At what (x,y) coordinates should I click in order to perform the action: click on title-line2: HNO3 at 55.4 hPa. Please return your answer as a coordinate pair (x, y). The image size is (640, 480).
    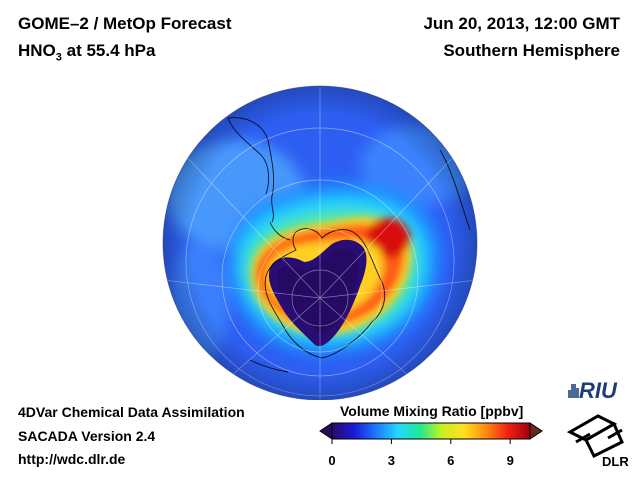
    Looking at the image, I should click on (86, 52).